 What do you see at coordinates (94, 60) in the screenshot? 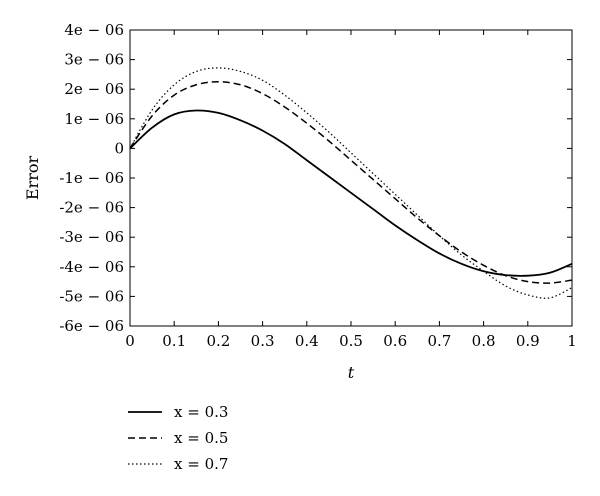
I see `y-tick-label: 3e − 06` at bounding box center [94, 60].